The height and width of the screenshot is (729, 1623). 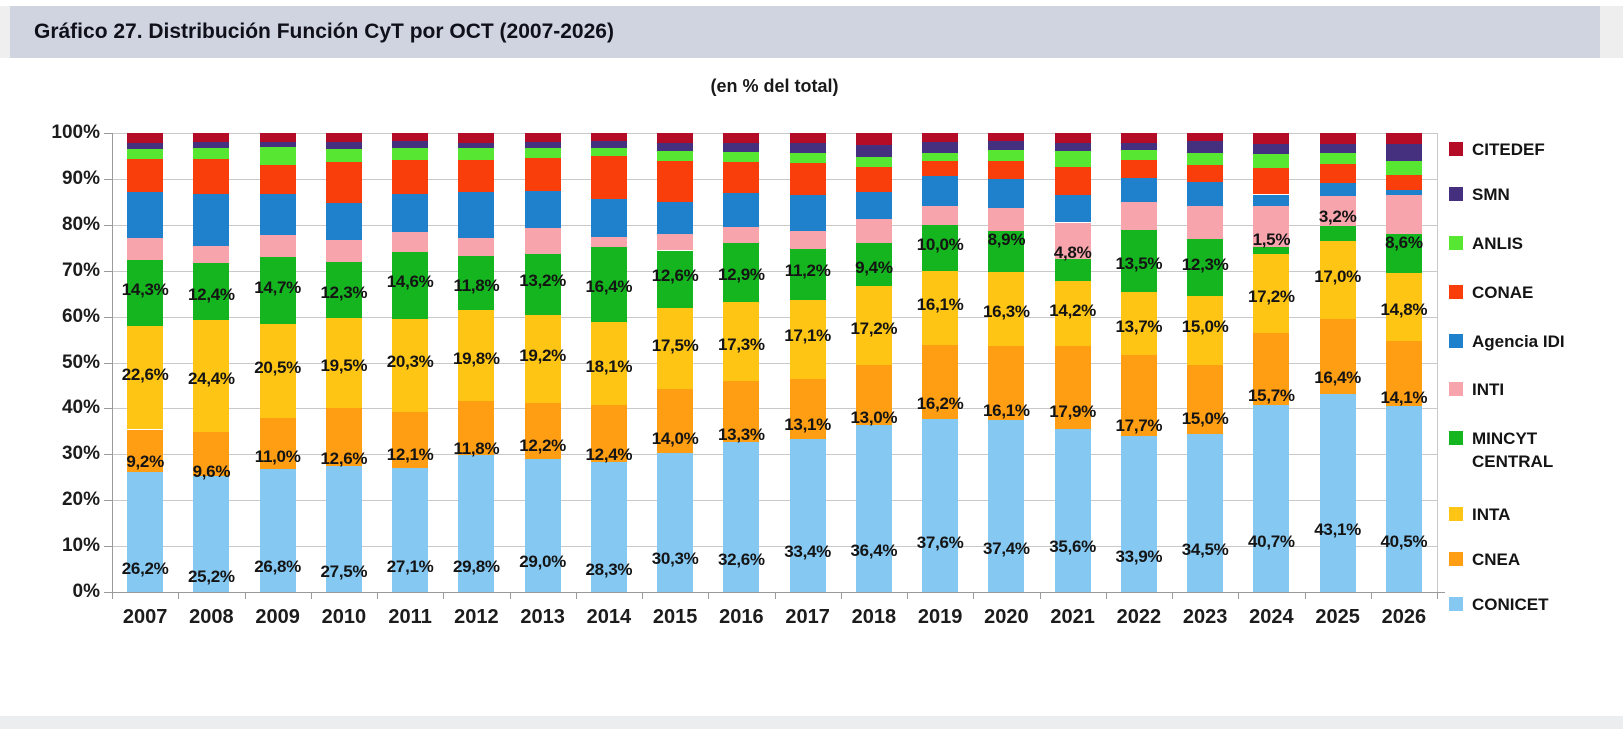 I want to click on data-label-2022-cnea: 17,7%, so click(x=1139, y=425).